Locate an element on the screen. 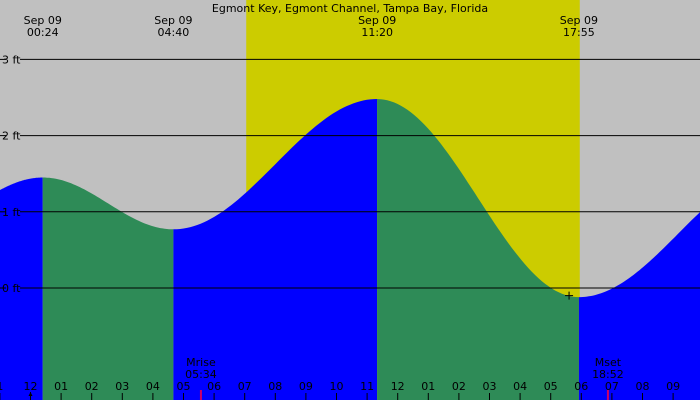 This screenshot has height=400, width=700. x-tick-label: 11 is located at coordinates (367, 386).